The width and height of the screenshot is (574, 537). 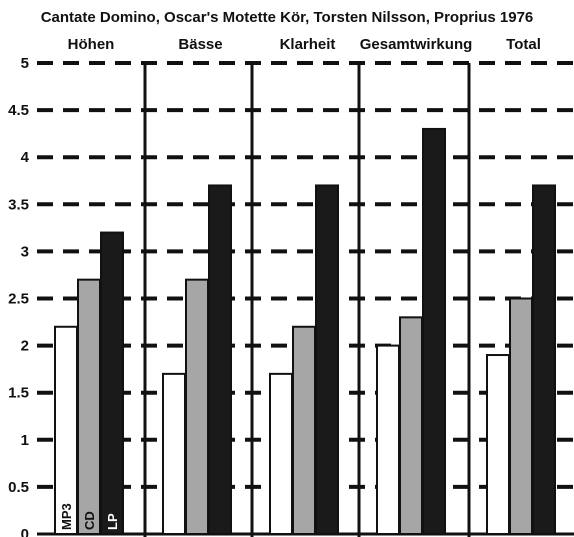 I want to click on legend-label-cd: CD, so click(x=89, y=520).